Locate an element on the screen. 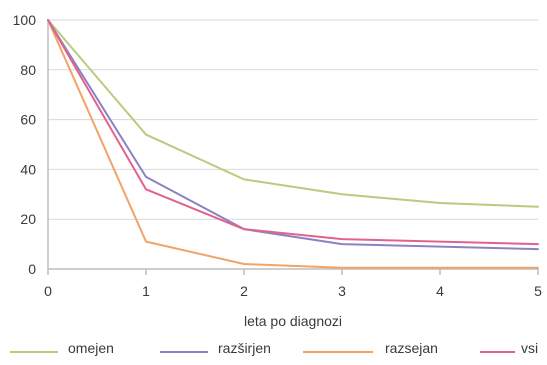 The image size is (547, 365). legend-label: razširjen is located at coordinates (244, 348).